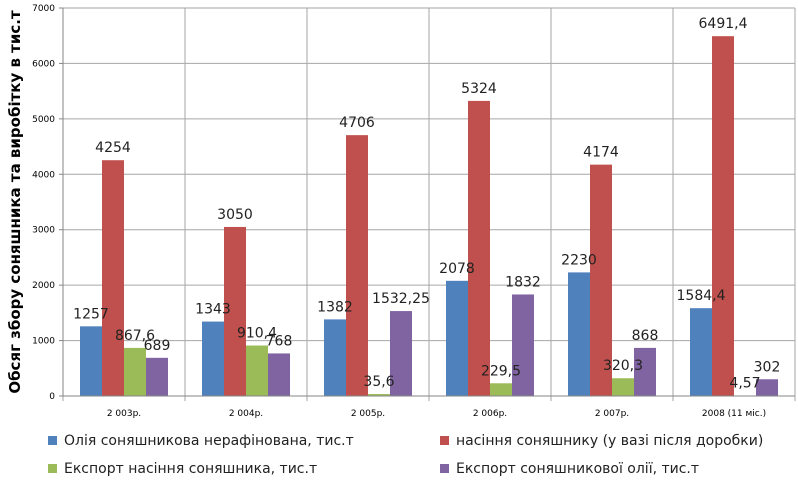 The image size is (798, 486). I want to click on data-label: 320,3, so click(623, 366).